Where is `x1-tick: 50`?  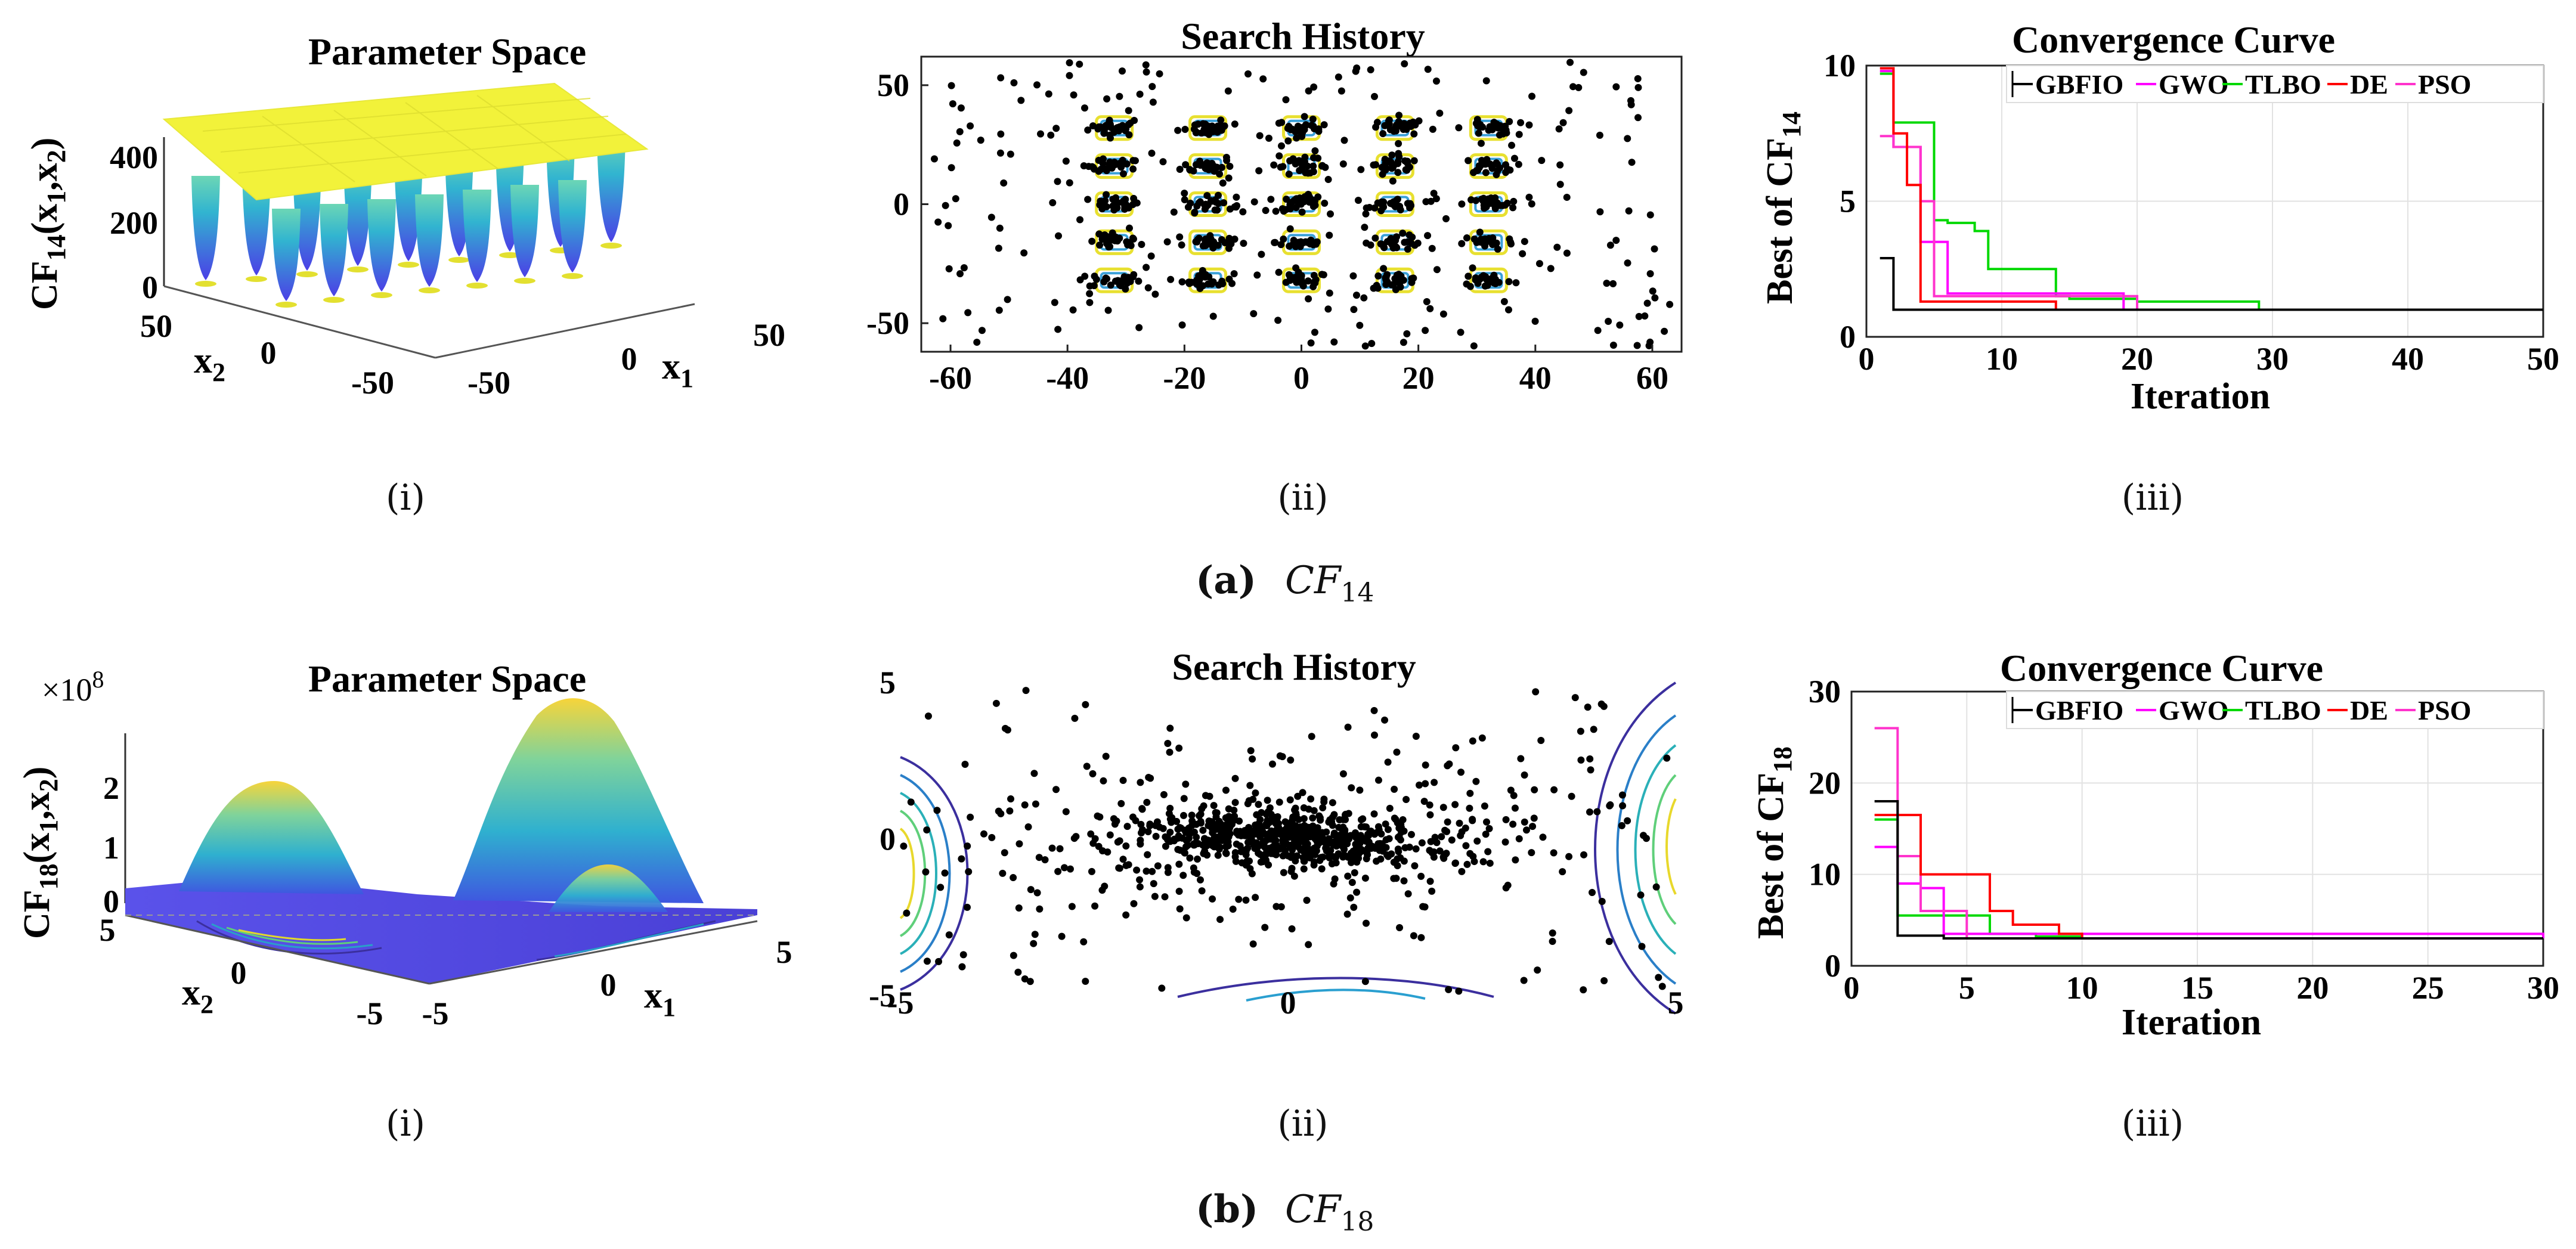
x1-tick: 50 is located at coordinates (769, 335).